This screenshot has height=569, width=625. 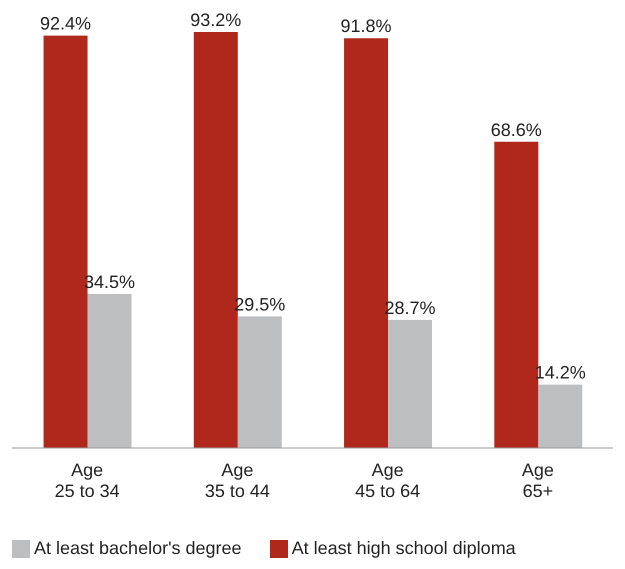 What do you see at coordinates (538, 480) in the screenshot?
I see `x-tick-label: Age 65+` at bounding box center [538, 480].